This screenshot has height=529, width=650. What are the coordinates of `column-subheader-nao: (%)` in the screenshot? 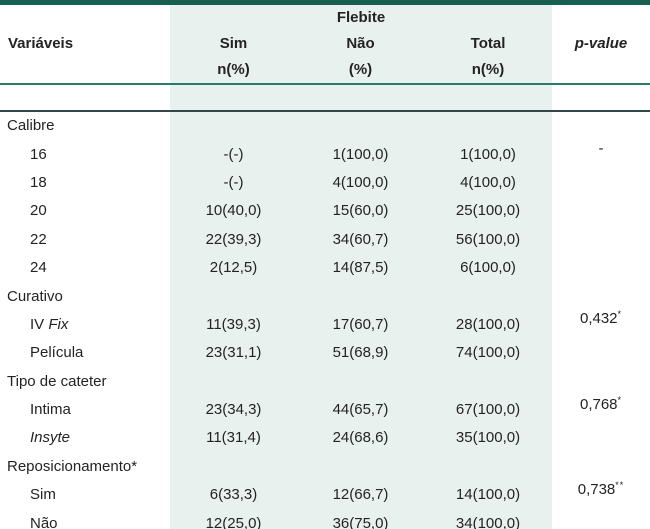 It's located at (360, 70).